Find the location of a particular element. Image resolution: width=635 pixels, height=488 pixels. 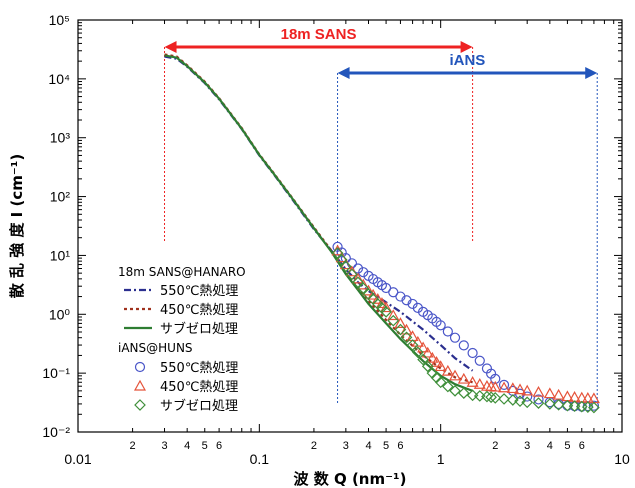

range-label: 18m SANS is located at coordinates (319, 34).